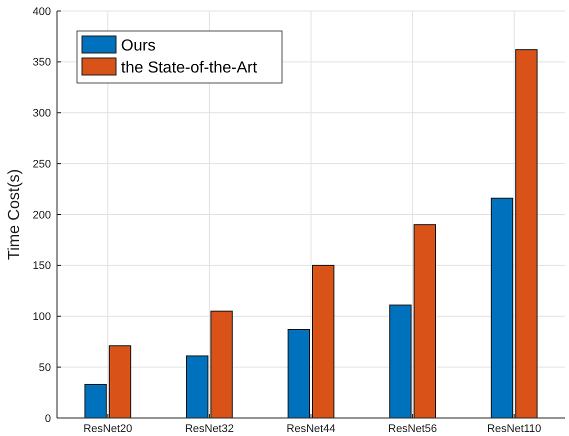 The height and width of the screenshot is (436, 569). What do you see at coordinates (138, 46) in the screenshot?
I see `legend-label: Ours` at bounding box center [138, 46].